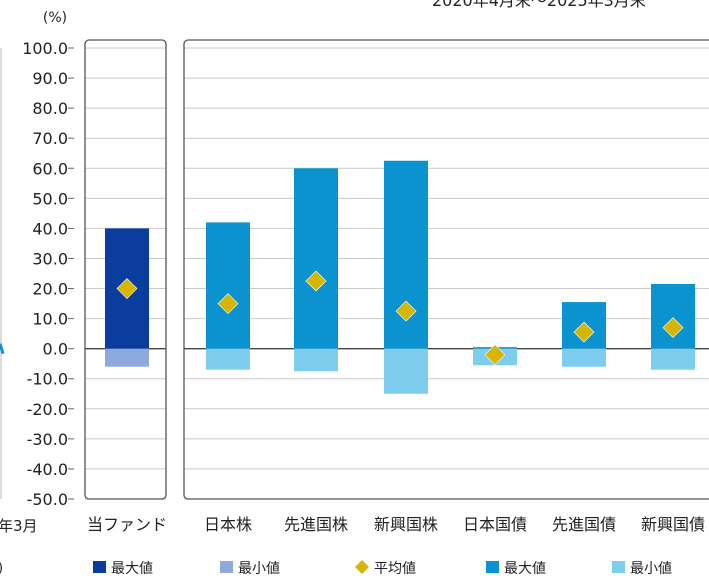  I want to click on category-label: 日本株, so click(228, 524).